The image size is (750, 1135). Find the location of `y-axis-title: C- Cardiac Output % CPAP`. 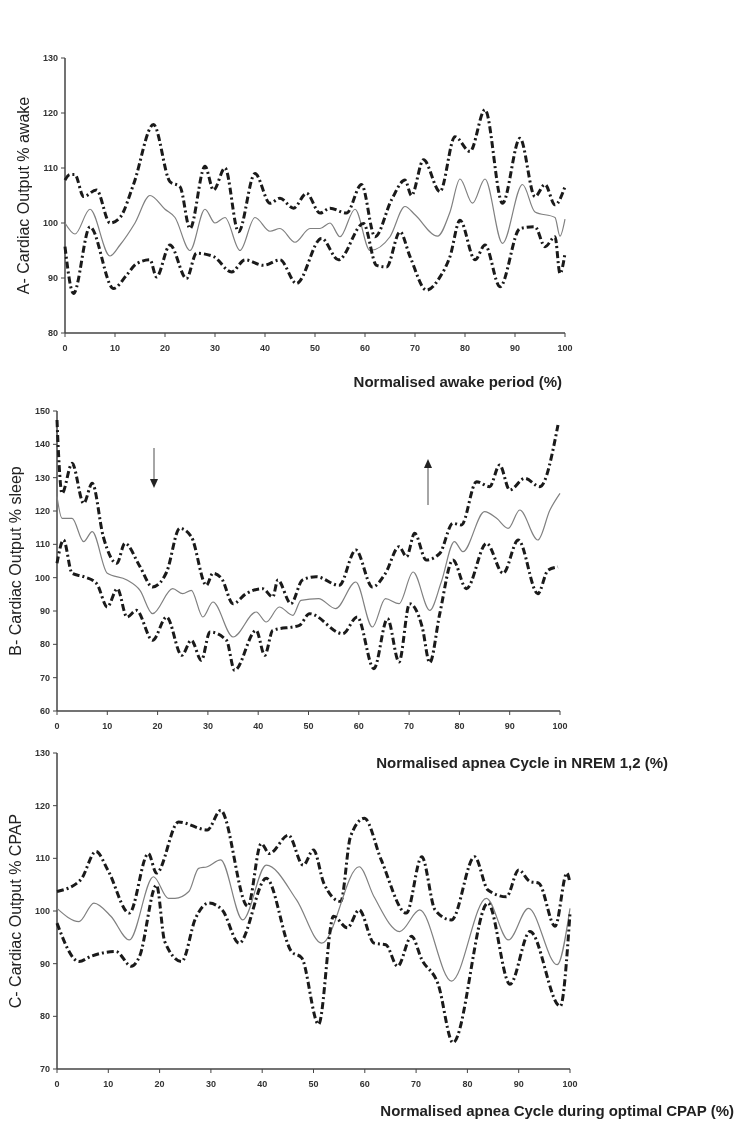

y-axis-title: C- Cardiac Output % CPAP is located at coordinates (15, 911).